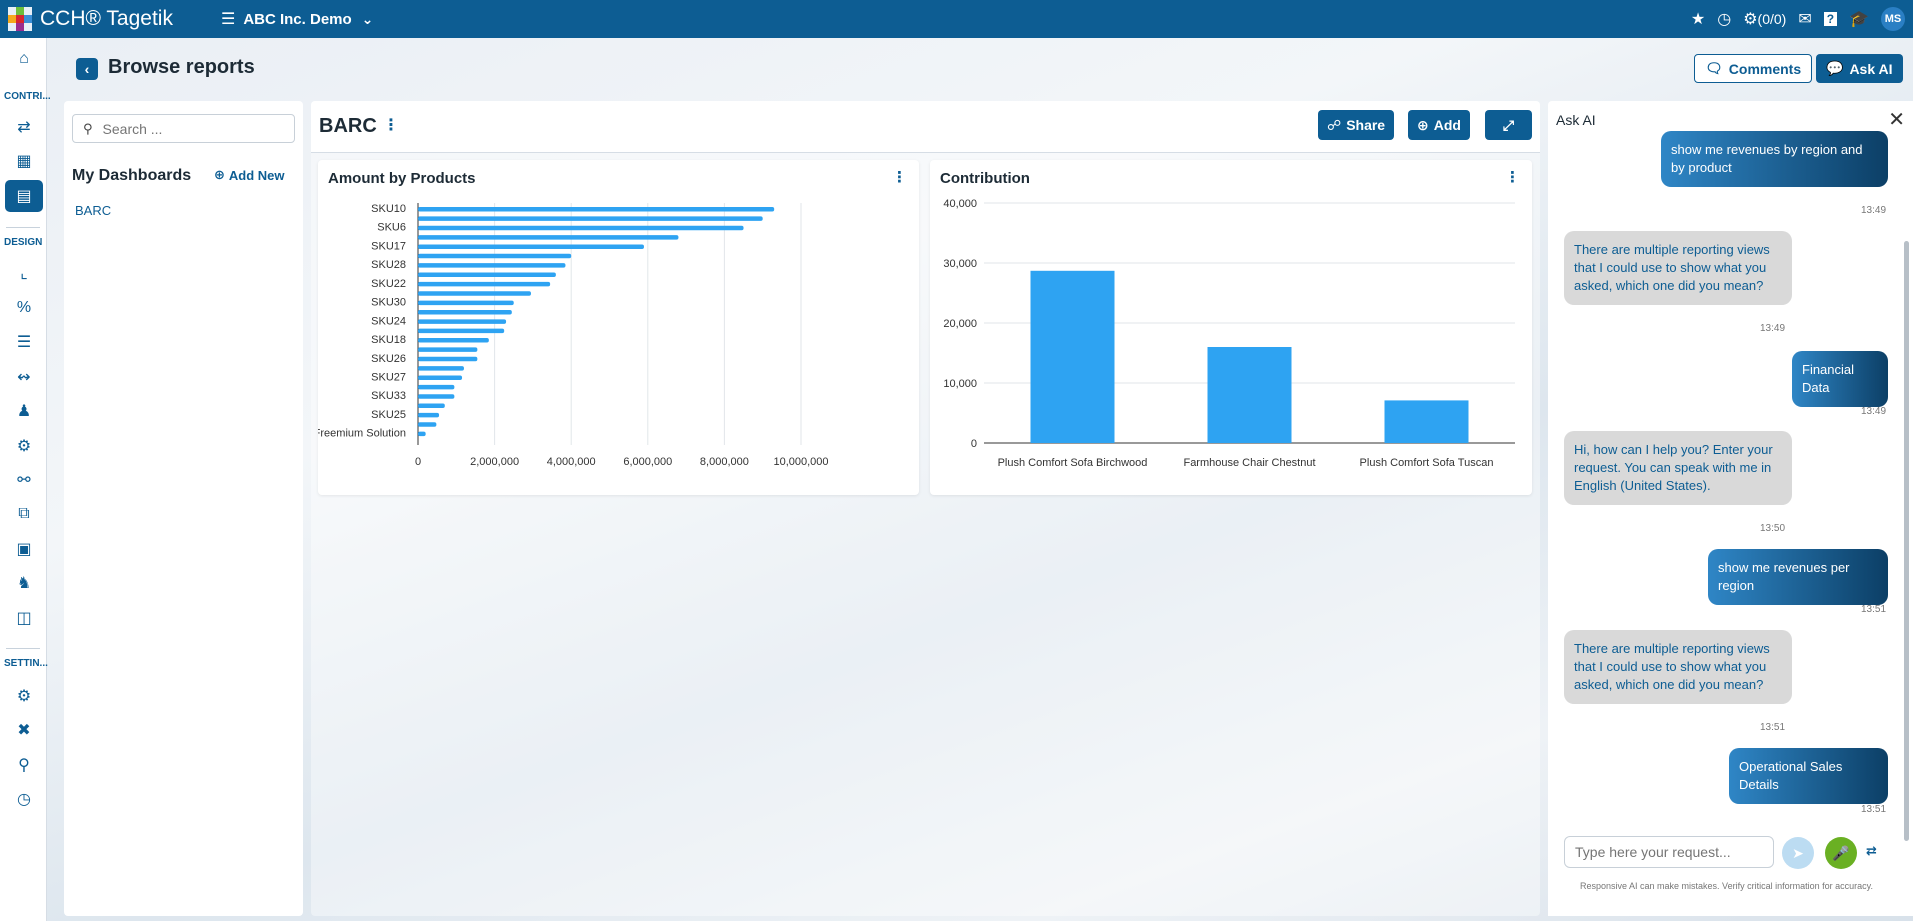 The image size is (1913, 921). What do you see at coordinates (1698, 19) in the screenshot?
I see `favorites-star-icon: ★` at bounding box center [1698, 19].